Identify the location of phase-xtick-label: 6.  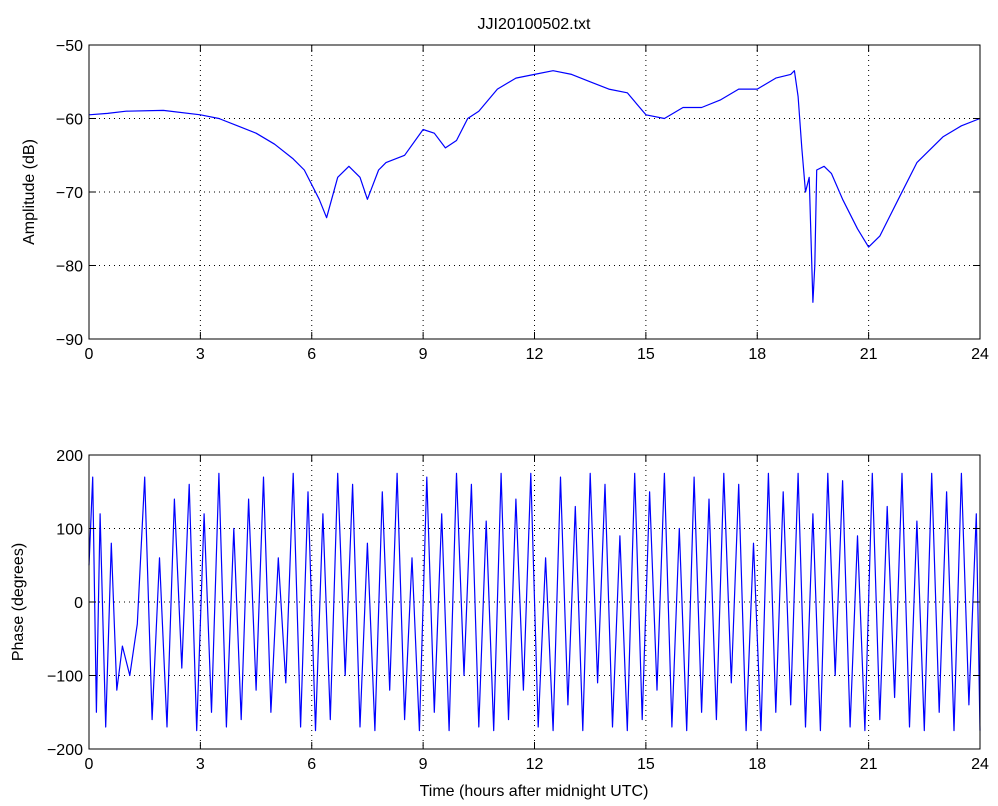
(311, 764).